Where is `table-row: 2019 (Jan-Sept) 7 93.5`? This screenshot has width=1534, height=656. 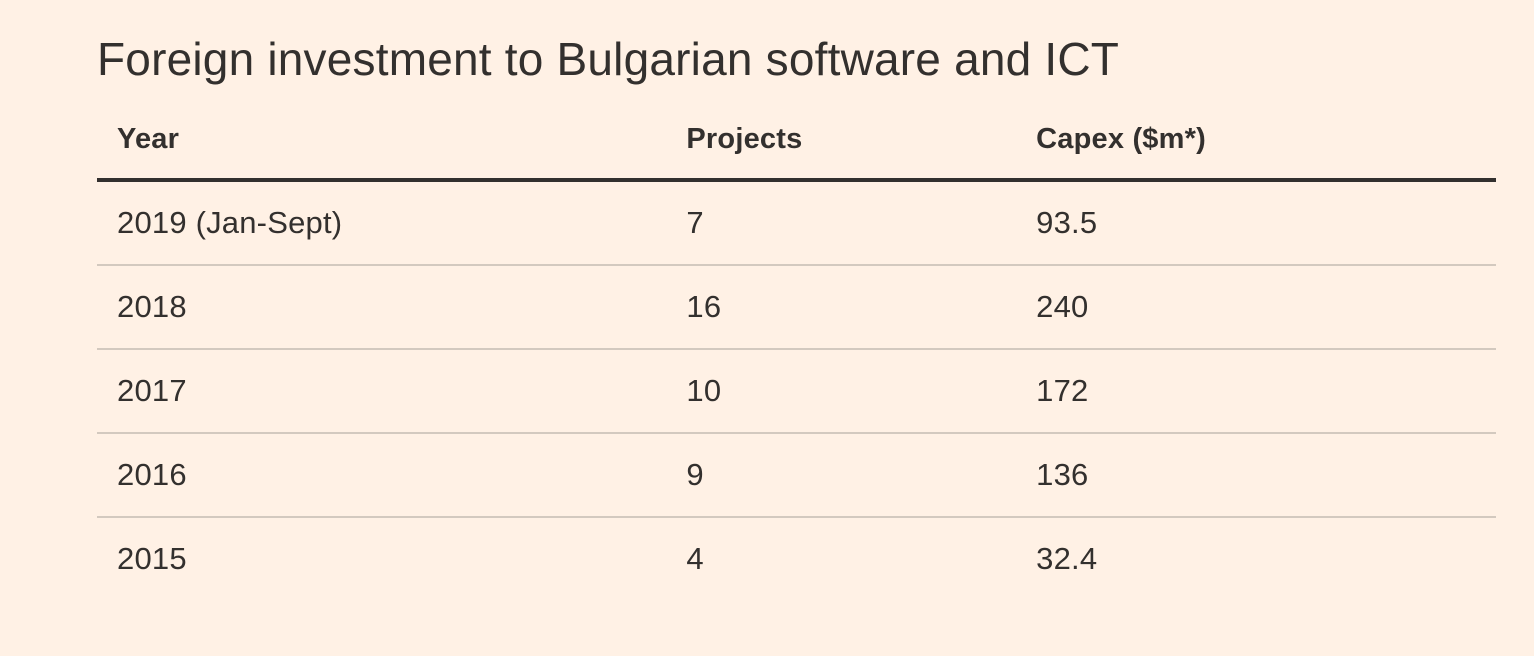 table-row: 2019 (Jan-Sept) 7 93.5 is located at coordinates (796, 223).